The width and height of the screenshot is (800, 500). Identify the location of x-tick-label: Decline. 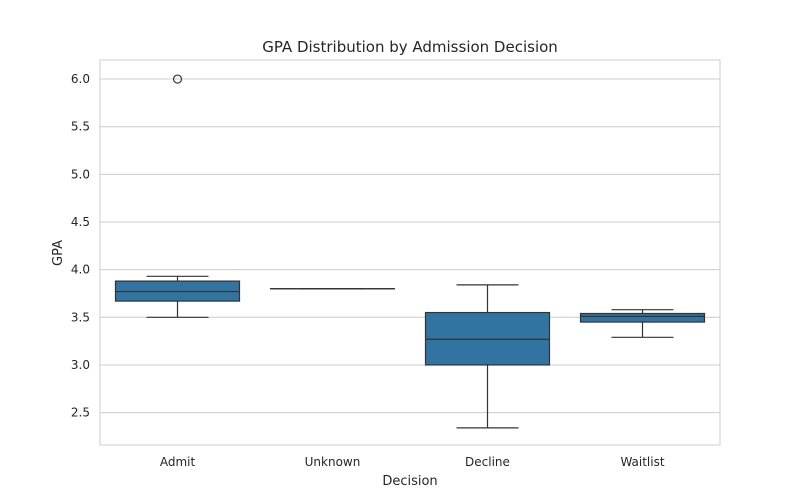
(487, 462).